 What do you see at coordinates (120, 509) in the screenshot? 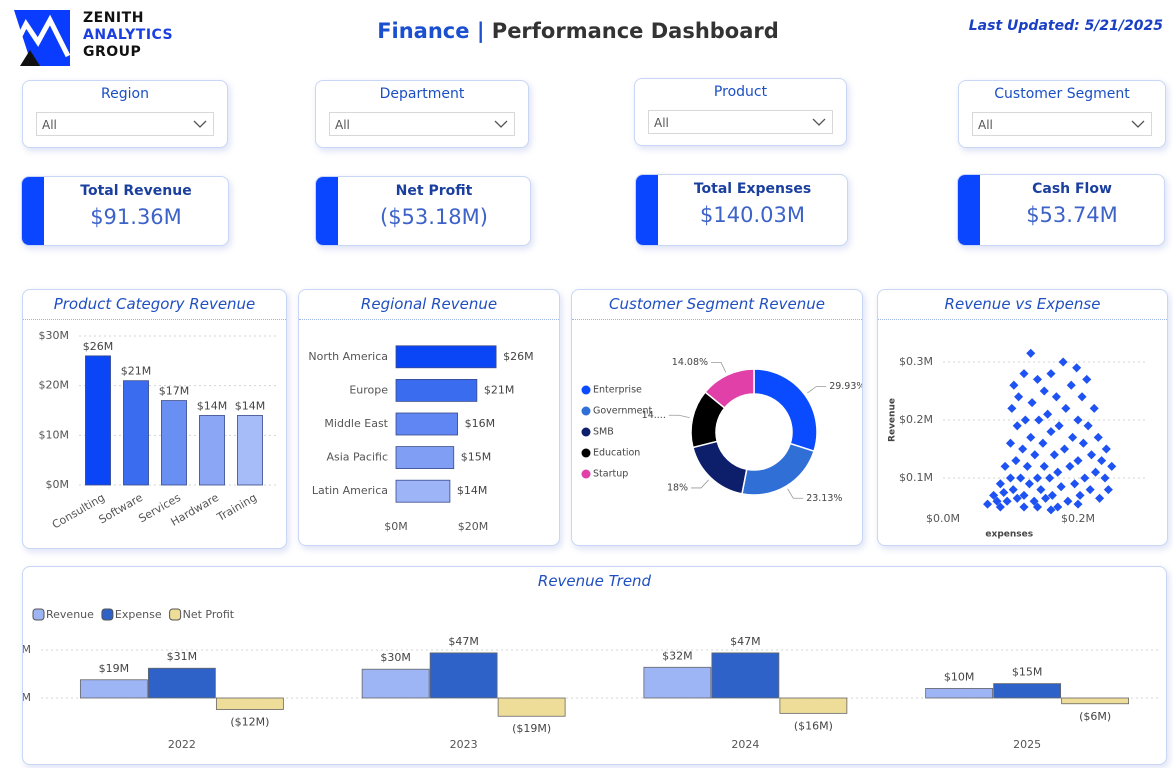
I see `x-tick-label: Software` at bounding box center [120, 509].